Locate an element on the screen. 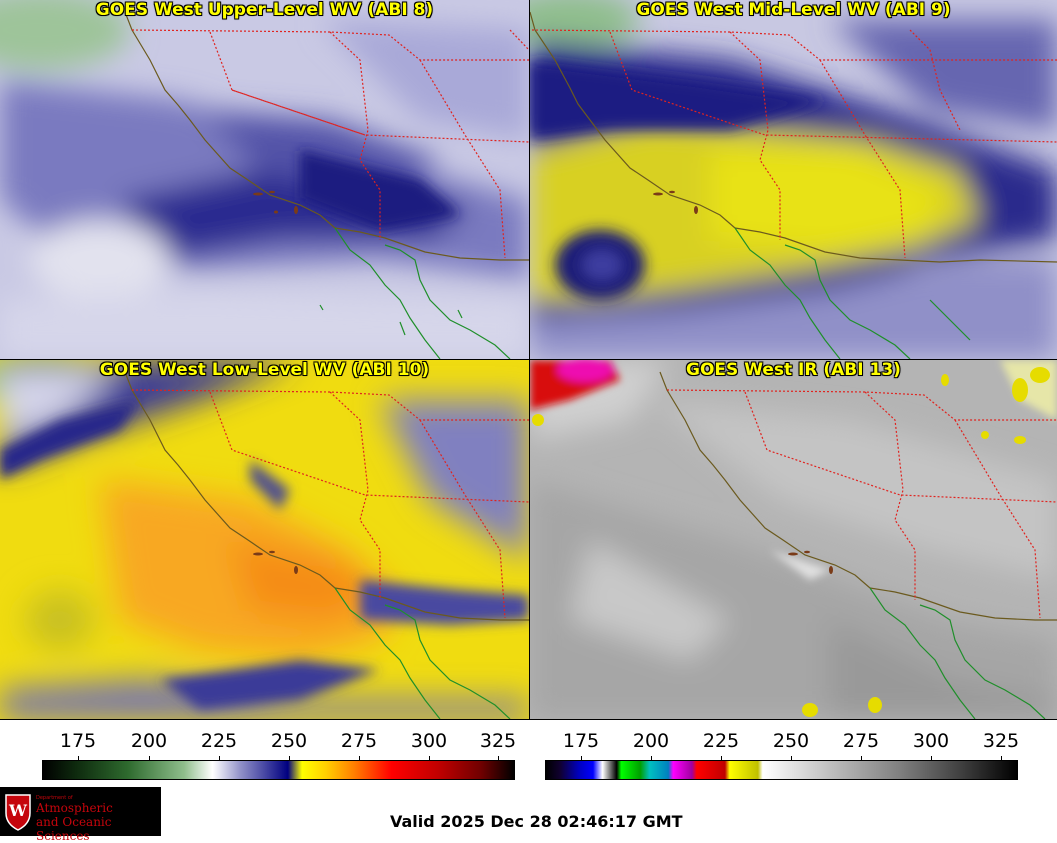  wv-colorbar-tick: 300 is located at coordinates (429, 741).